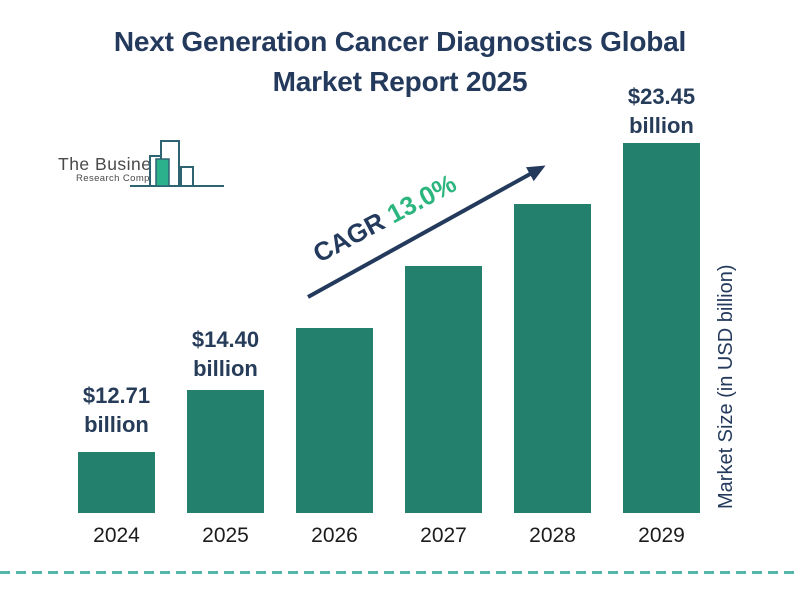 The height and width of the screenshot is (600, 800). Describe the element at coordinates (443, 389) in the screenshot. I see `bar-2027` at that location.